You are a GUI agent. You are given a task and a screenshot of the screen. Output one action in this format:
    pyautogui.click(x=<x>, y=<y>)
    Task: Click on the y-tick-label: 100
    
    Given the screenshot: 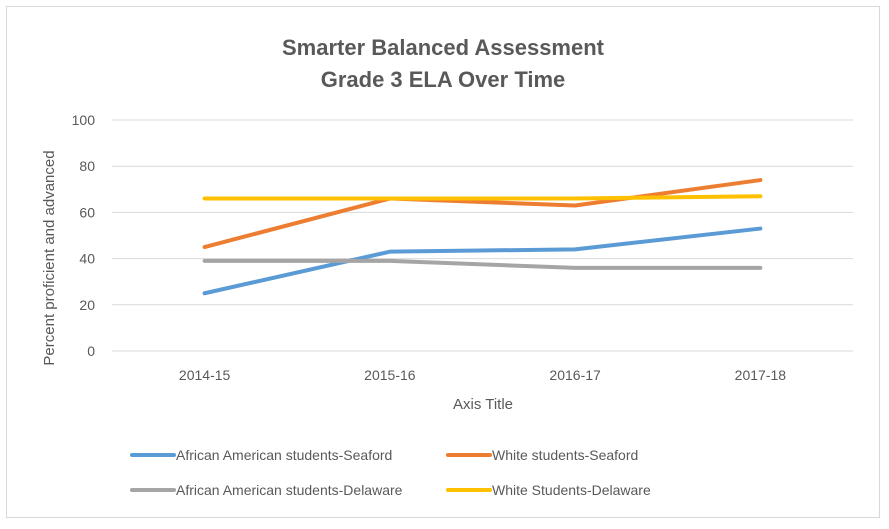 What is the action you would take?
    pyautogui.click(x=84, y=120)
    